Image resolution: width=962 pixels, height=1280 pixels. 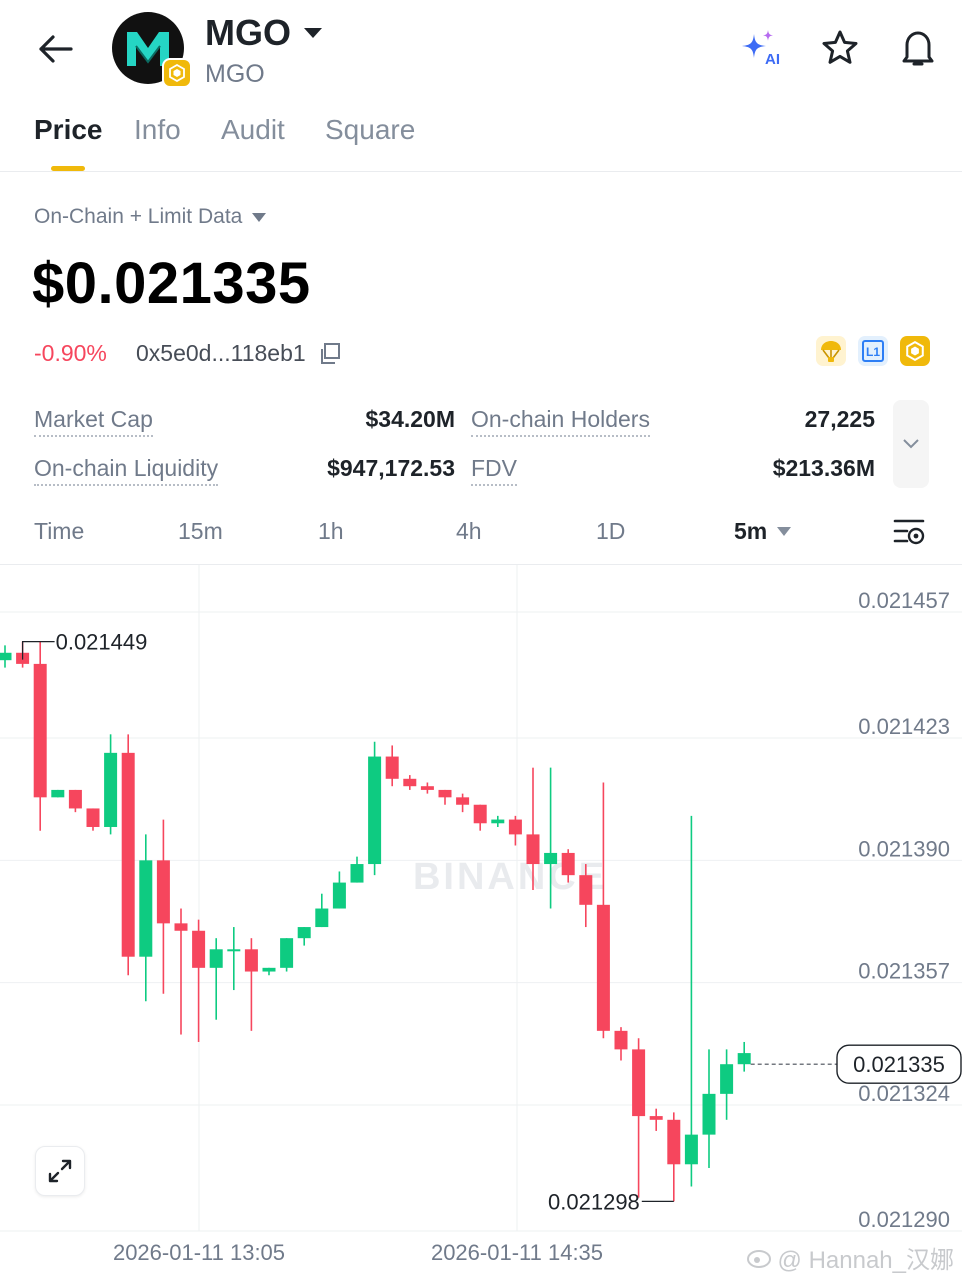 I want to click on tab-square: Square, so click(x=370, y=129).